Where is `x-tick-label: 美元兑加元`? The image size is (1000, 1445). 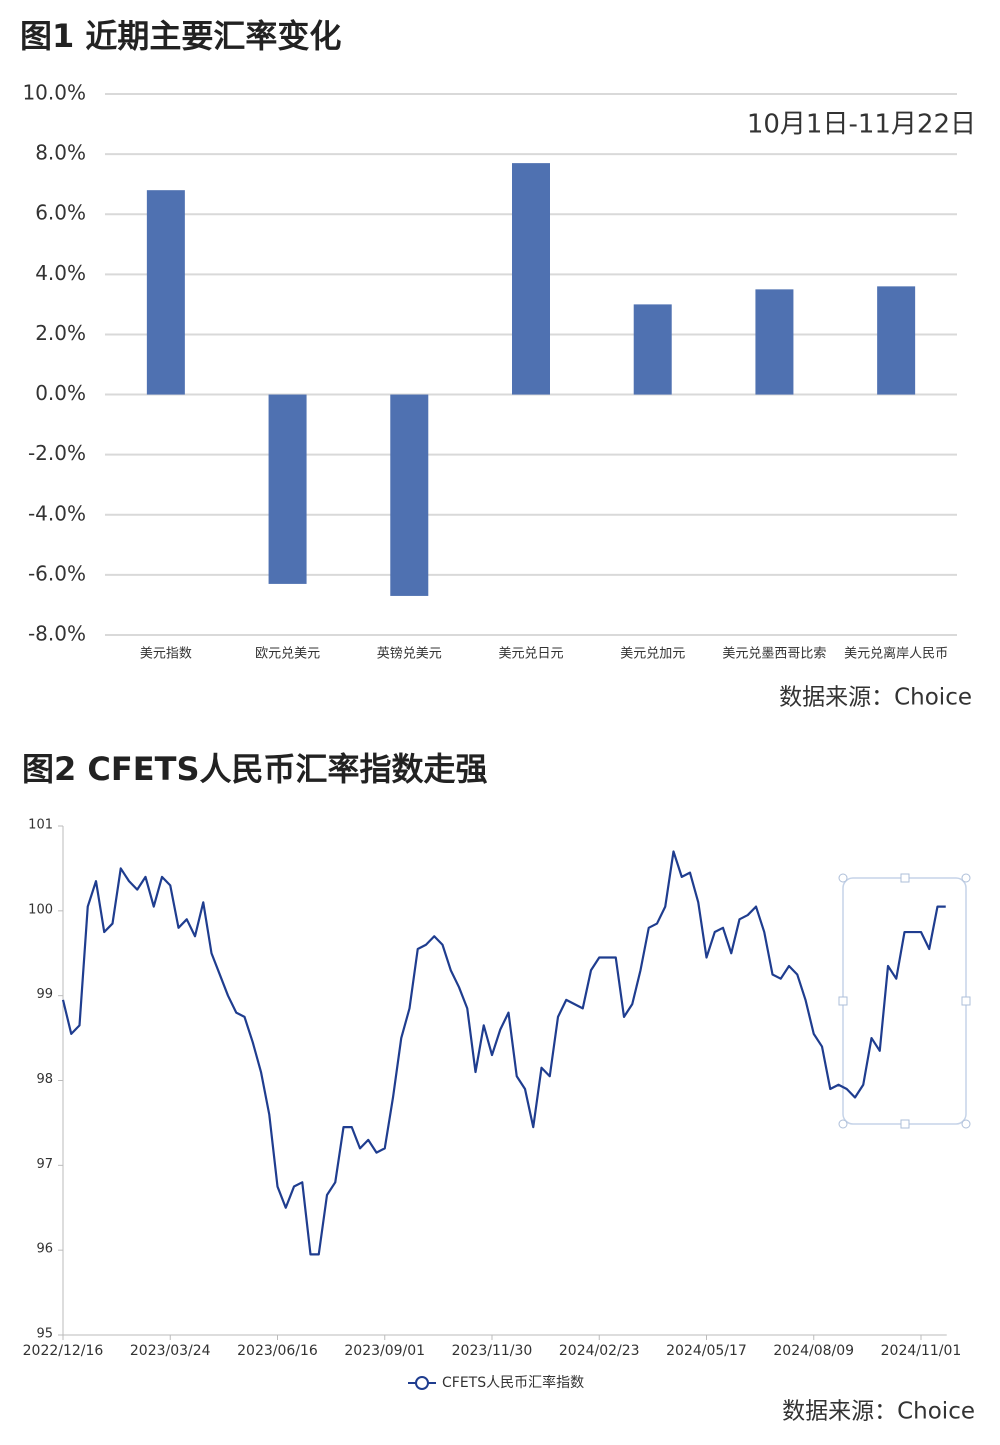 x-tick-label: 美元兑加元 is located at coordinates (652, 654).